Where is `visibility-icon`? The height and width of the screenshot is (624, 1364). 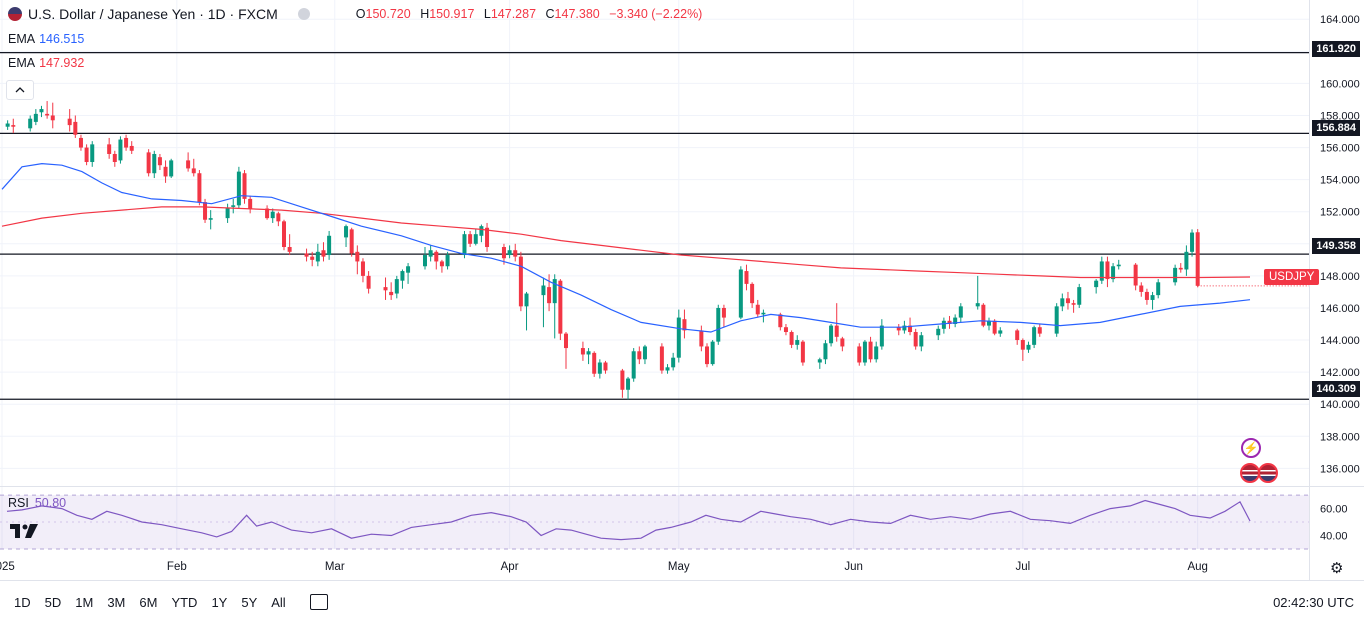
visibility-icon is located at coordinates (303, 14).